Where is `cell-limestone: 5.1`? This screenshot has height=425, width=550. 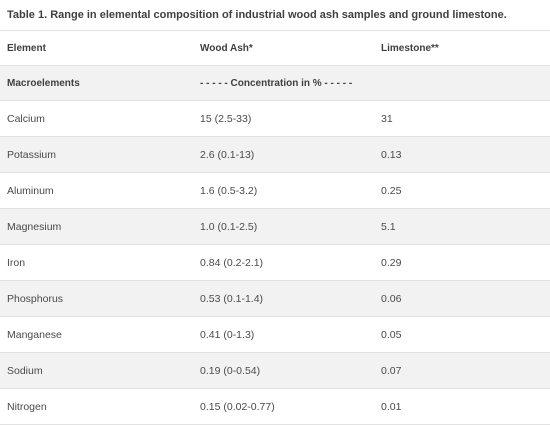 cell-limestone: 5.1 is located at coordinates (462, 226).